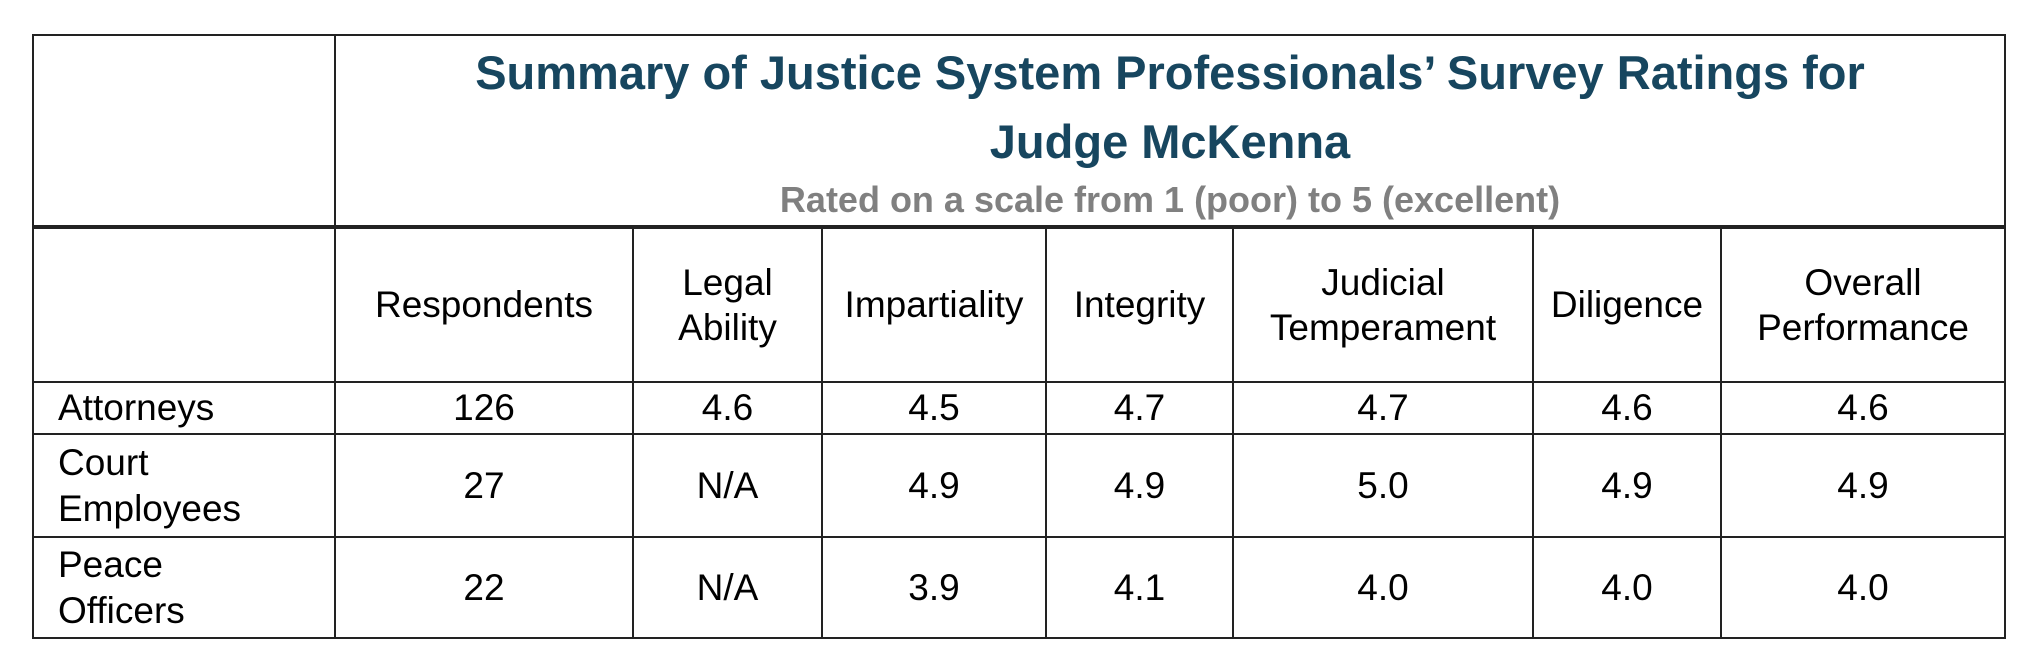  I want to click on column-header: Integrity, so click(1139, 304).